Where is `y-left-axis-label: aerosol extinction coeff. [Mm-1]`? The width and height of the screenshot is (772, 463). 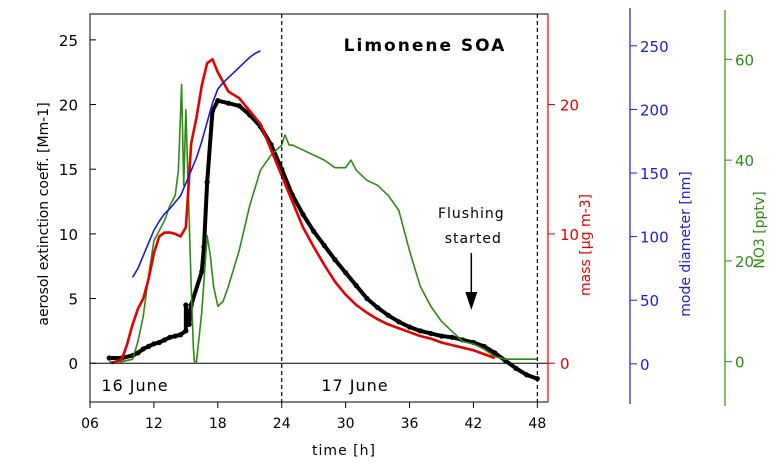
y-left-axis-label: aerosol extinction coeff. [Mm-1] is located at coordinates (44, 213).